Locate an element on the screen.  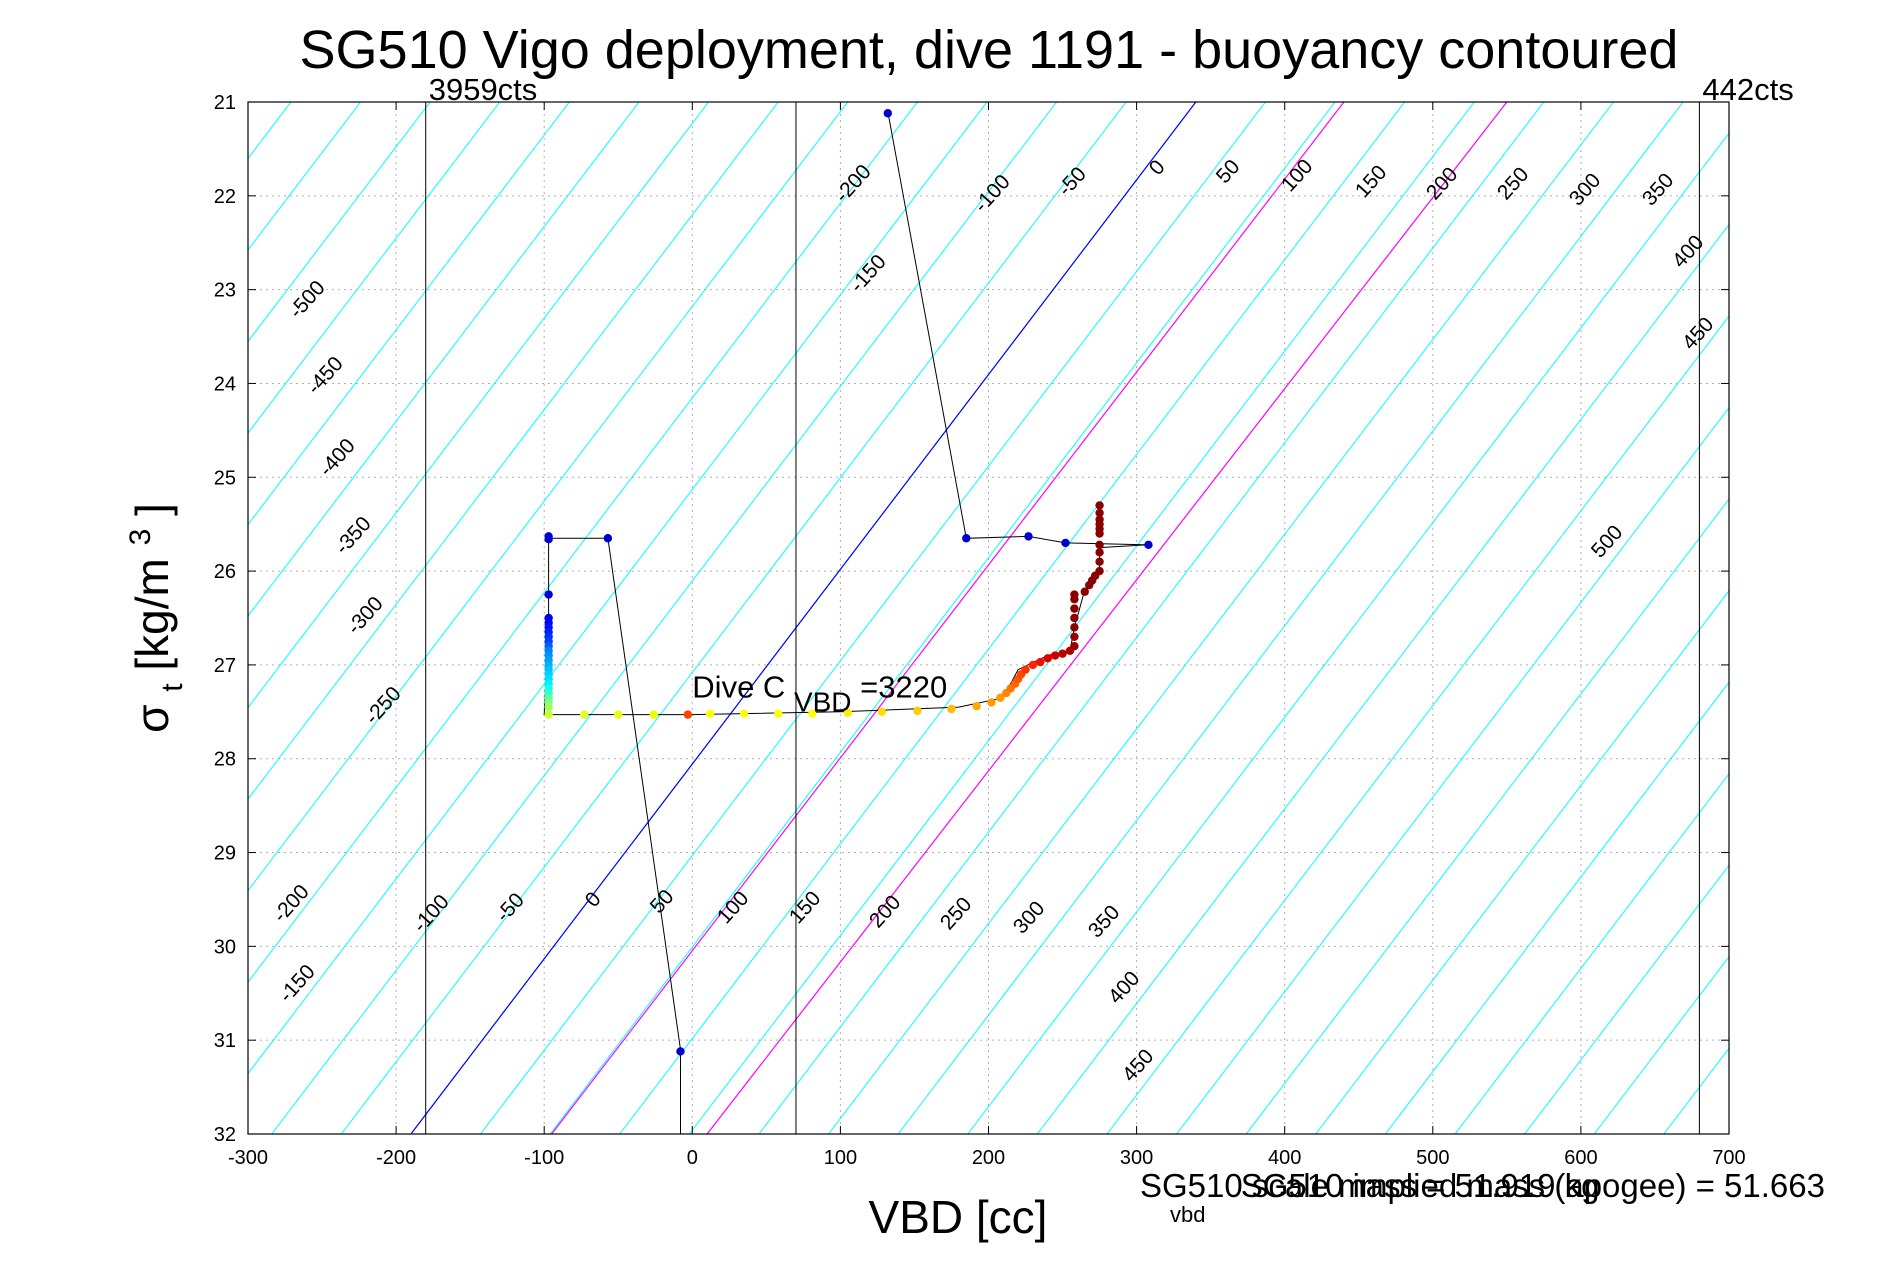
contour-label: -150 is located at coordinates (297, 983).